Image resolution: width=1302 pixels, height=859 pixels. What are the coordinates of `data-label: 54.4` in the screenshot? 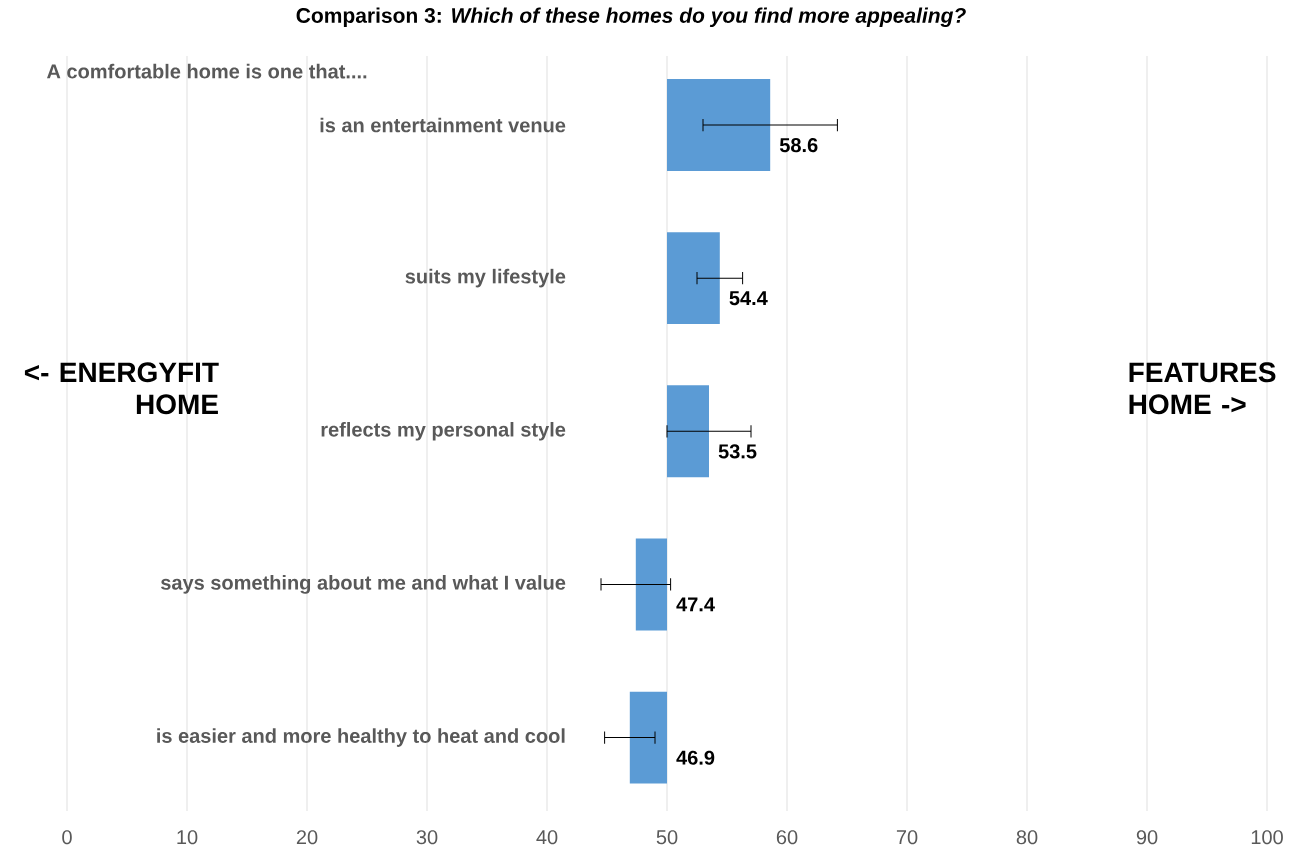 It's located at (748, 298).